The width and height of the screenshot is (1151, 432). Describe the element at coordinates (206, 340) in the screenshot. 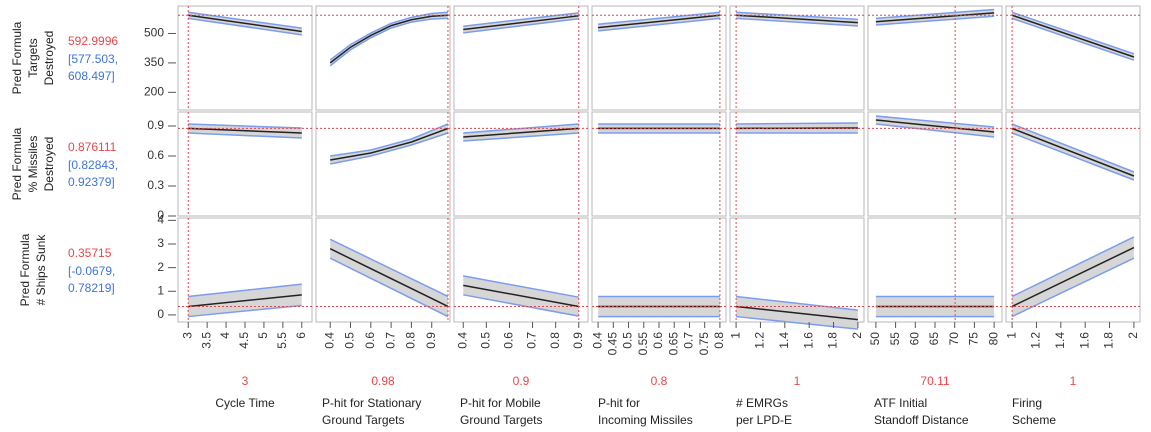

I see `x-tick-label: 3.5` at that location.